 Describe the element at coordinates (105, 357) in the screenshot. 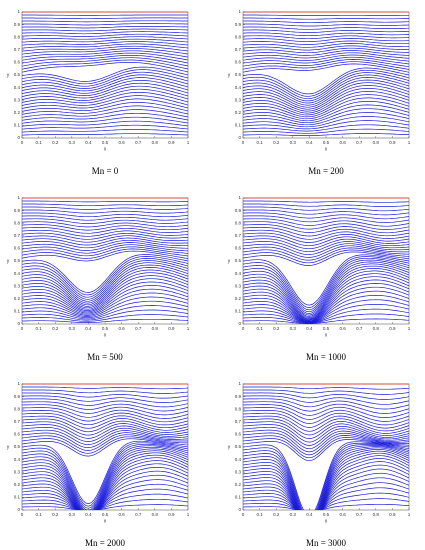

I see `panel-caption: Mn = 500` at that location.